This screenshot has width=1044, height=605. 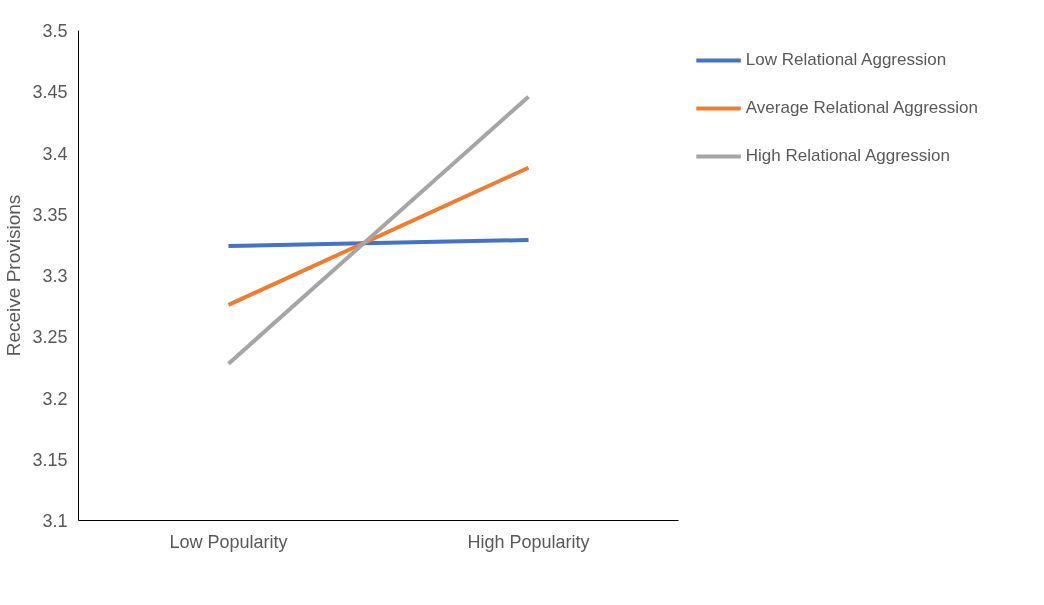 I want to click on y-tick-label: 3.2, so click(x=55, y=398).